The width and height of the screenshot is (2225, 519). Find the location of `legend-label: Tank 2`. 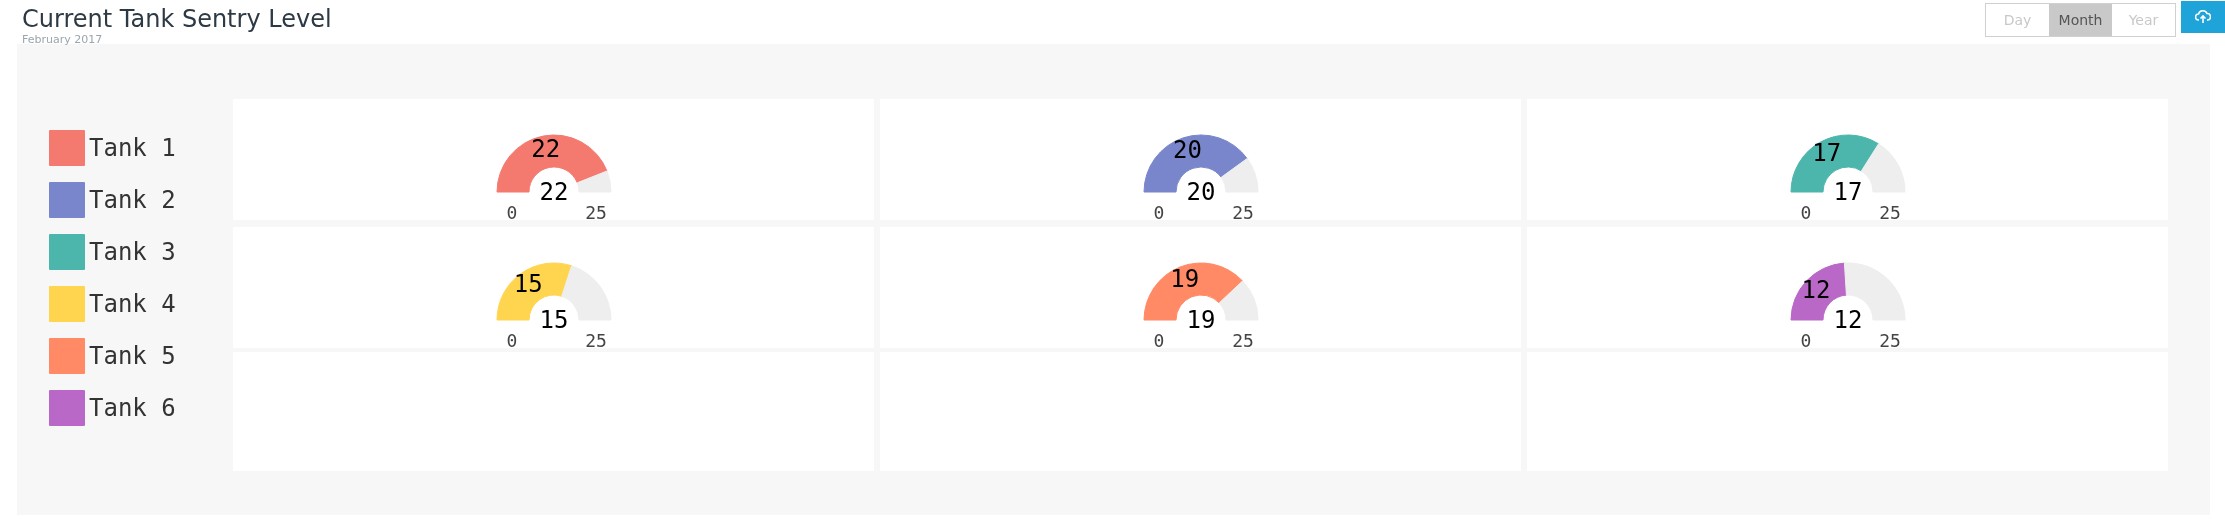

legend-label: Tank 2 is located at coordinates (132, 200).